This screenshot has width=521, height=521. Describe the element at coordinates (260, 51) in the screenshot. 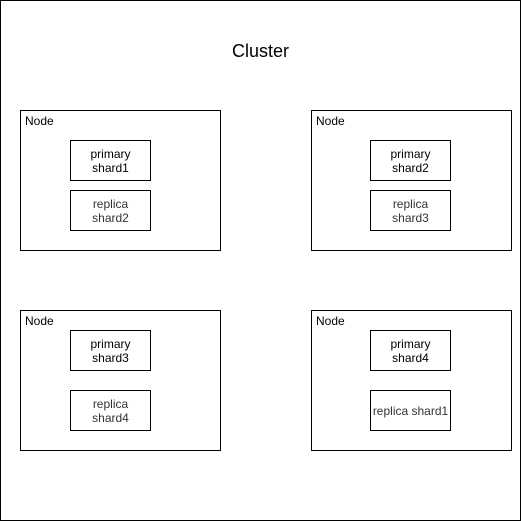

I see `cluster-title: Cluster` at that location.